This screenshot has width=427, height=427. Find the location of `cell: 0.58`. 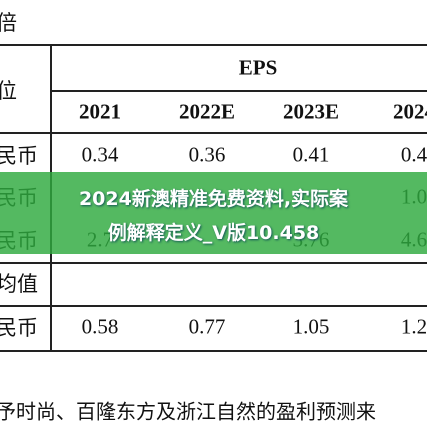

cell: 0.58 is located at coordinates (100, 326).